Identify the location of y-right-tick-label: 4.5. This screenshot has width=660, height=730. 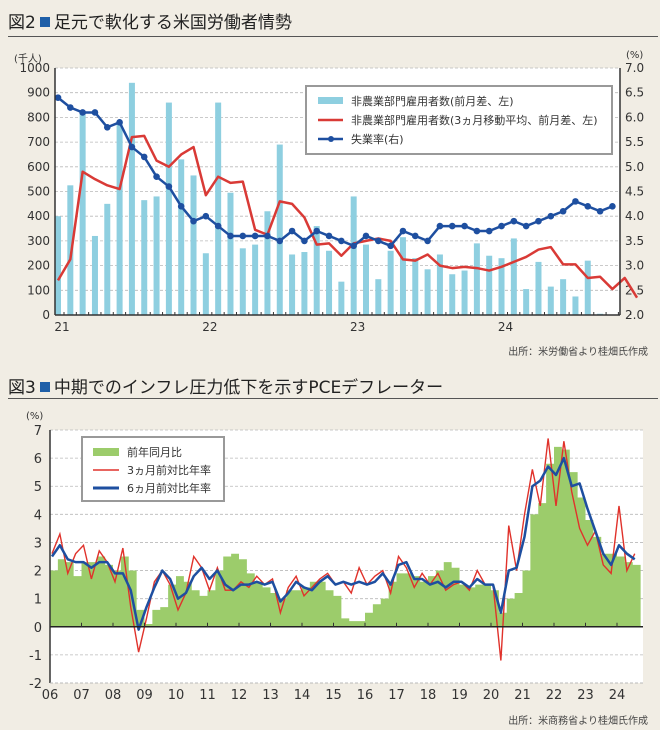
(634, 192).